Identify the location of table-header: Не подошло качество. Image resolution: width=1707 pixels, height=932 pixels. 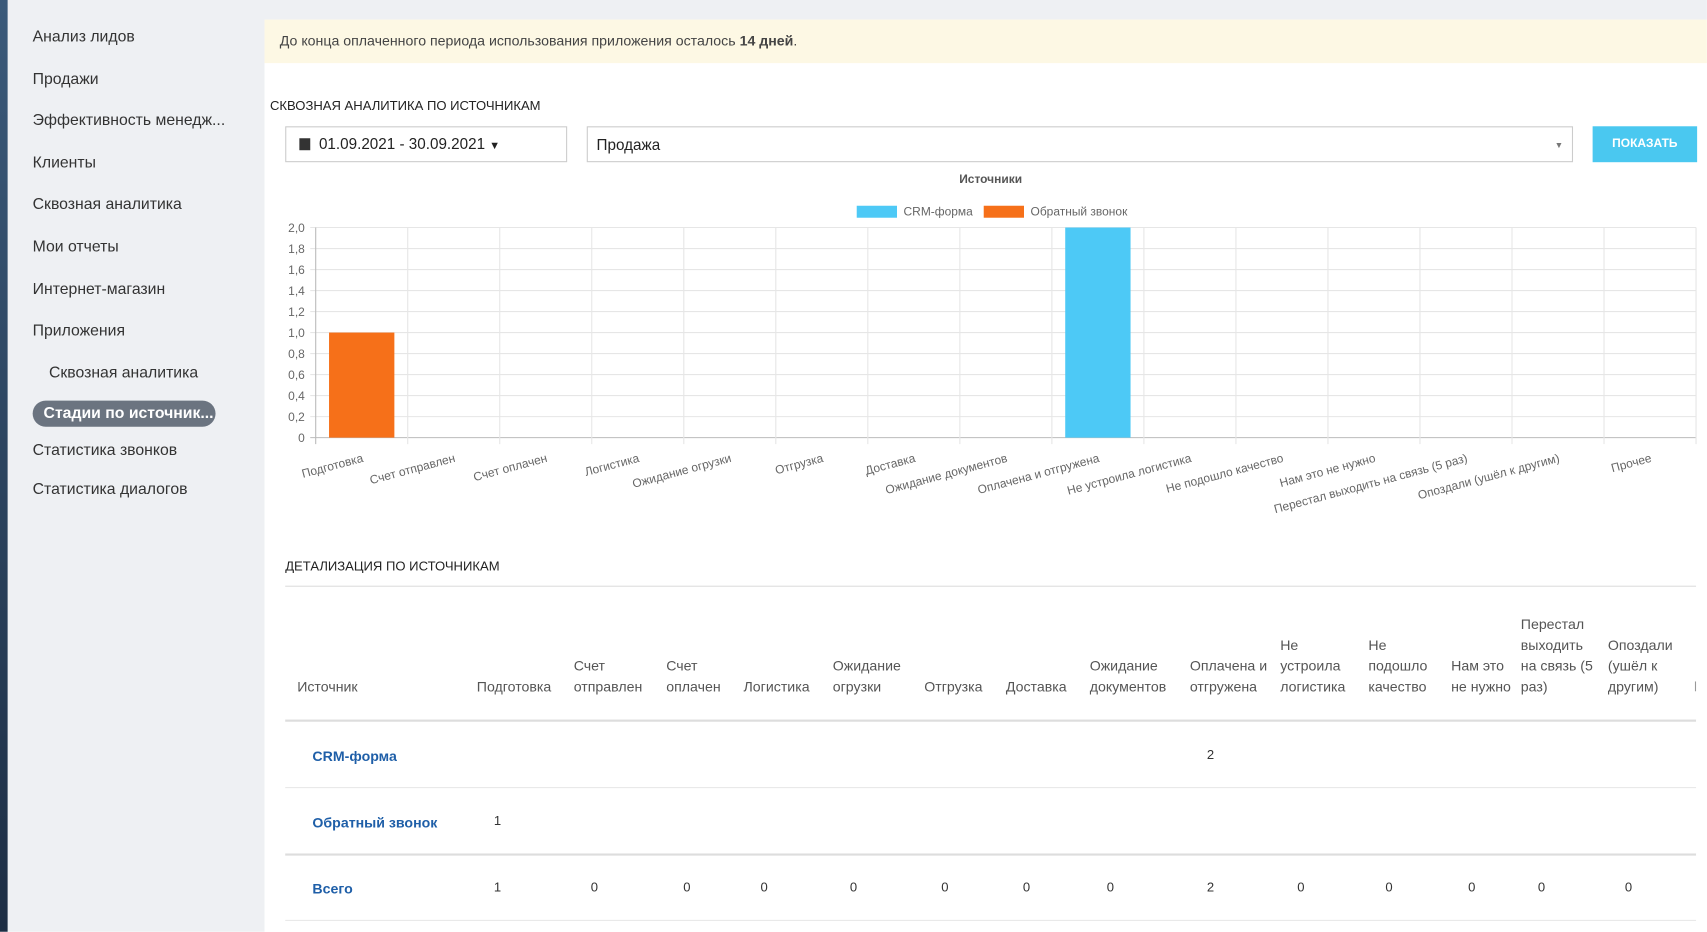
(1406, 653).